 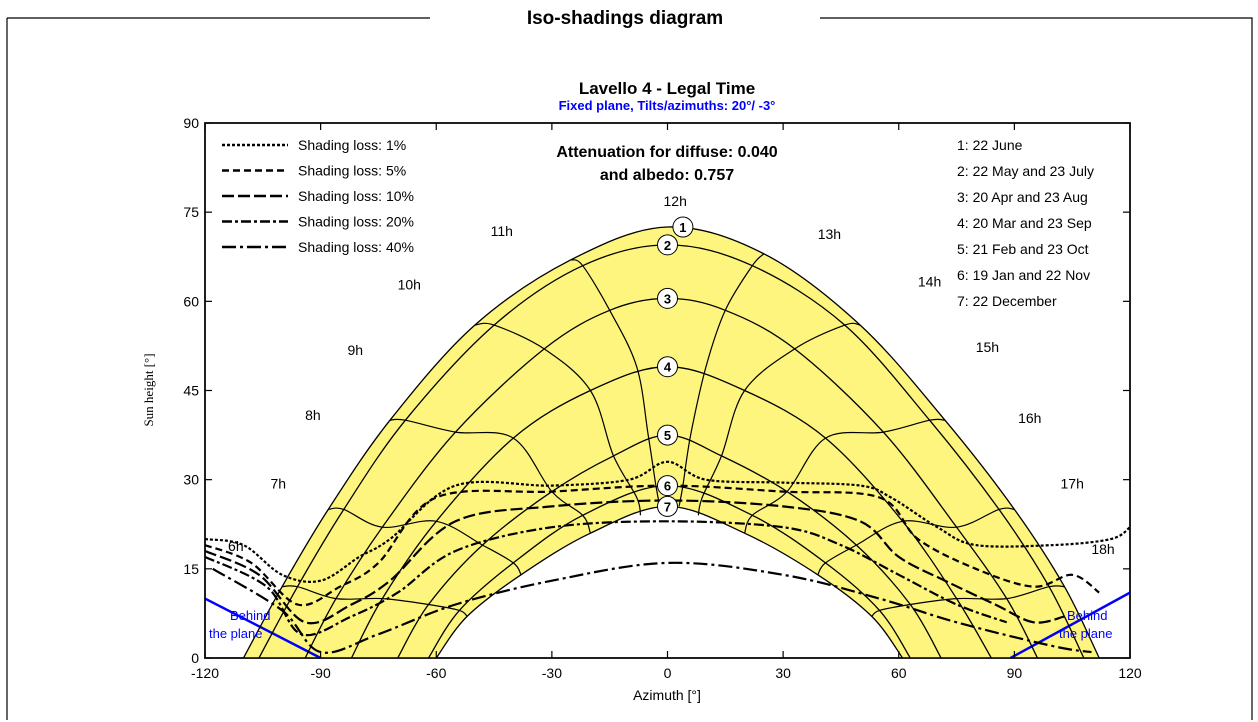 What do you see at coordinates (667, 105) in the screenshot?
I see `chart-subtitle: Fixed plane, Tilts/azimuths: 20°/ -3°` at bounding box center [667, 105].